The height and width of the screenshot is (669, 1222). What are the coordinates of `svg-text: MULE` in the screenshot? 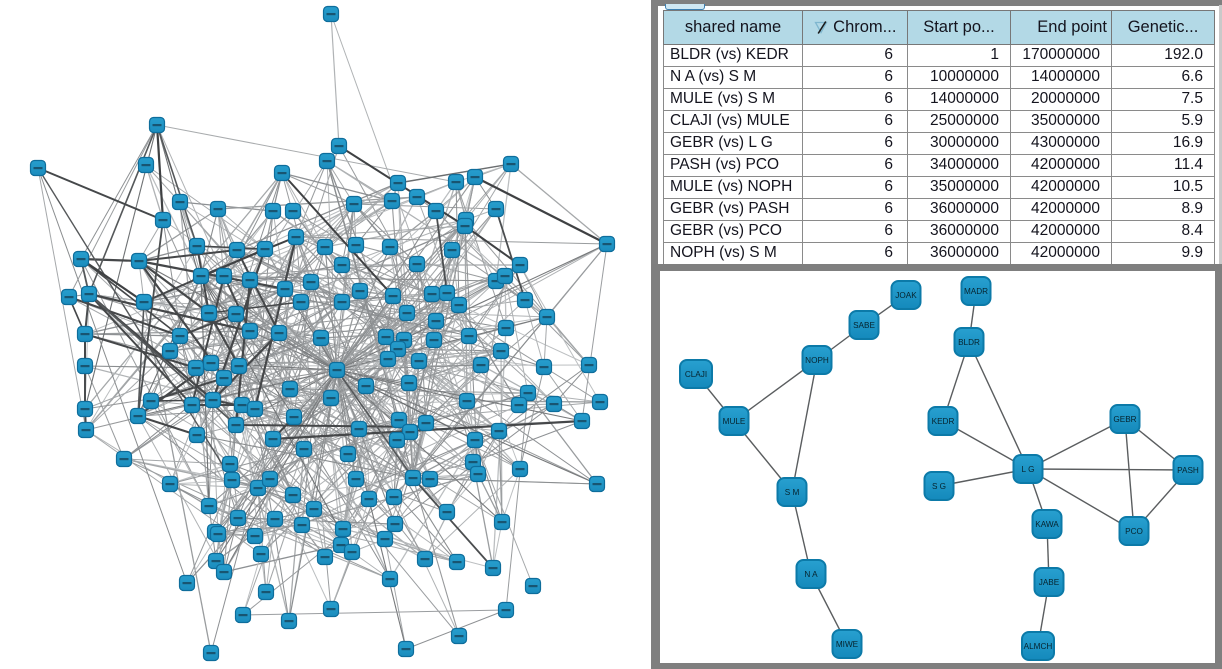 It's located at (734, 421).